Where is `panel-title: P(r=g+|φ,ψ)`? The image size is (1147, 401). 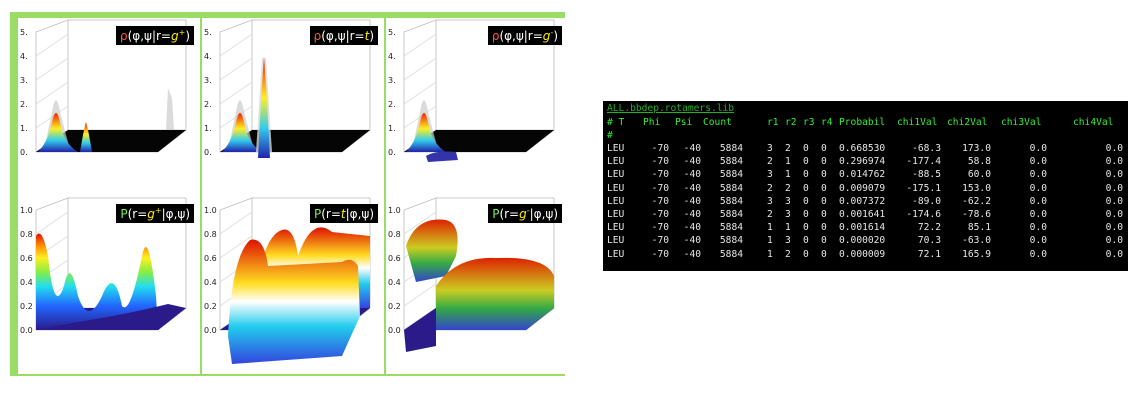 panel-title: P(r=g+|φ,ψ) is located at coordinates (155, 213).